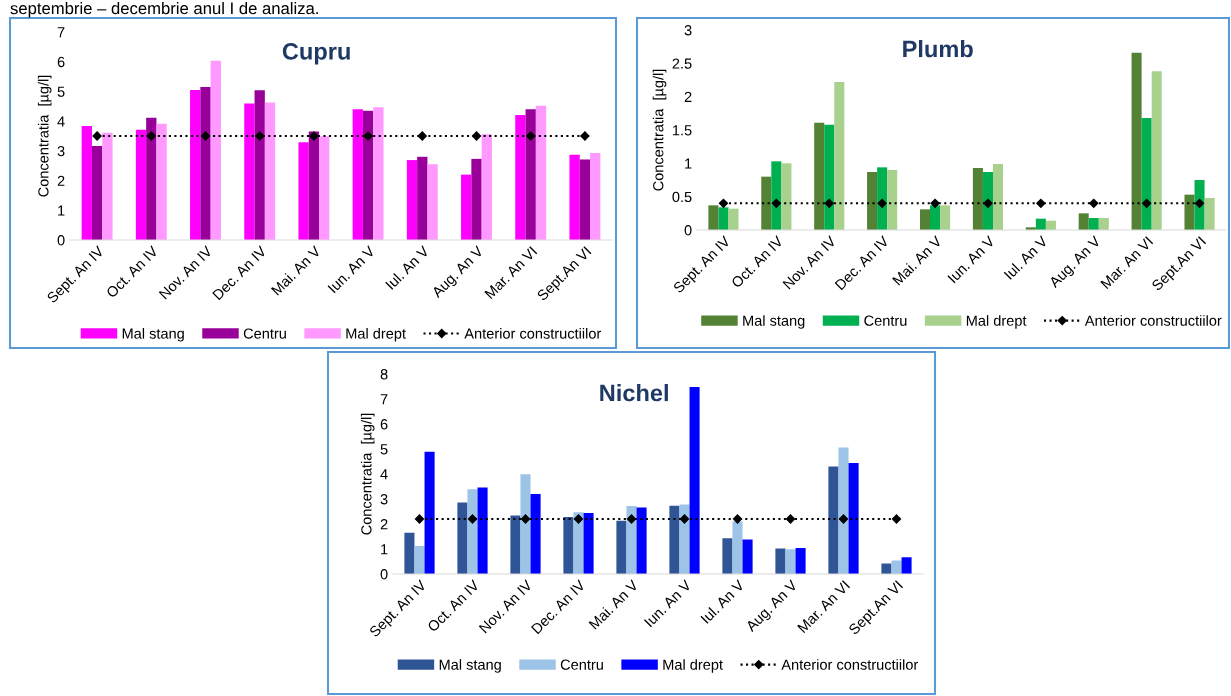  What do you see at coordinates (682, 130) in the screenshot?
I see `y-tick-label: 1.5` at bounding box center [682, 130].